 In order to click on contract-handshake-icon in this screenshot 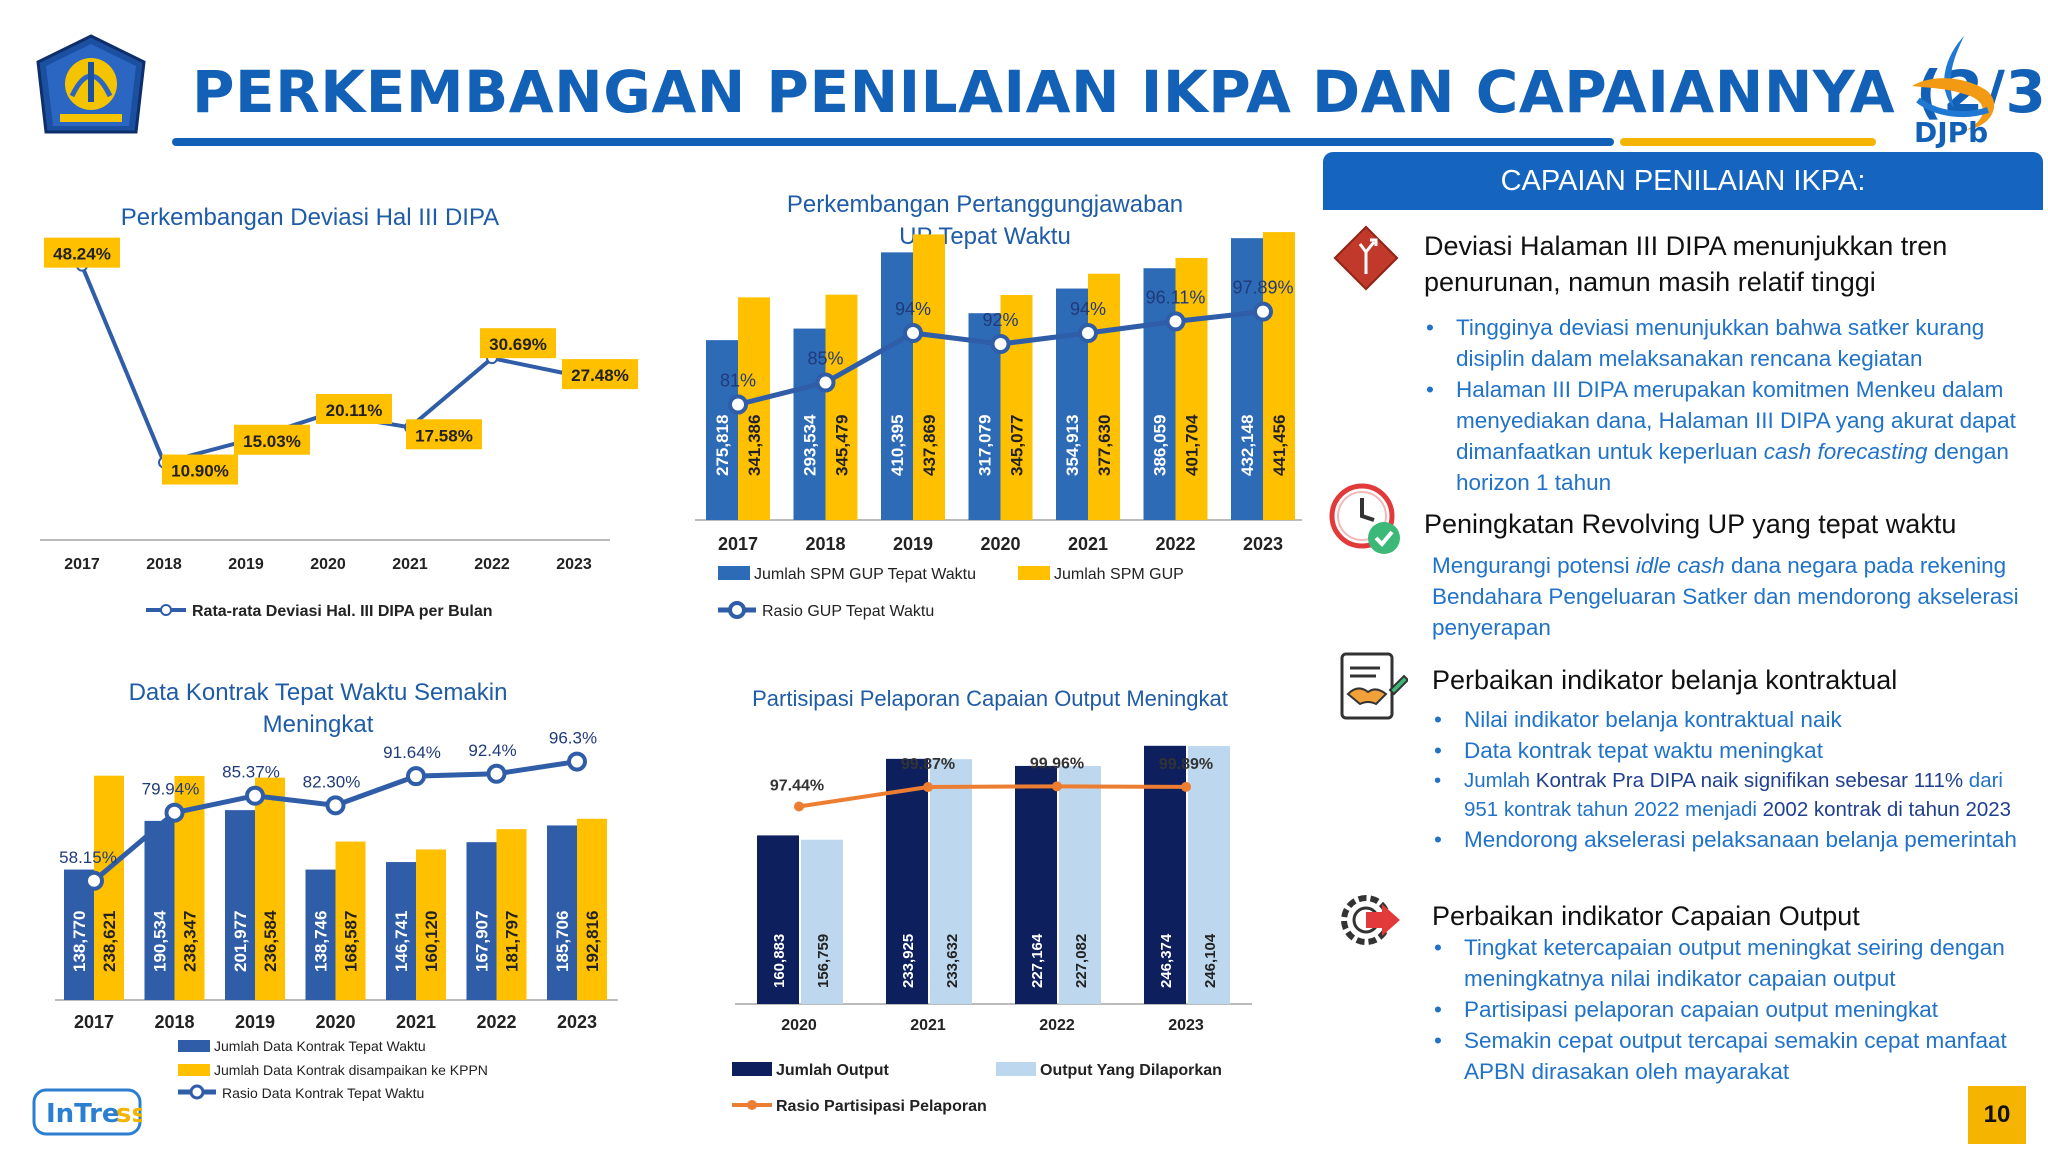, I will do `click(1374, 686)`.